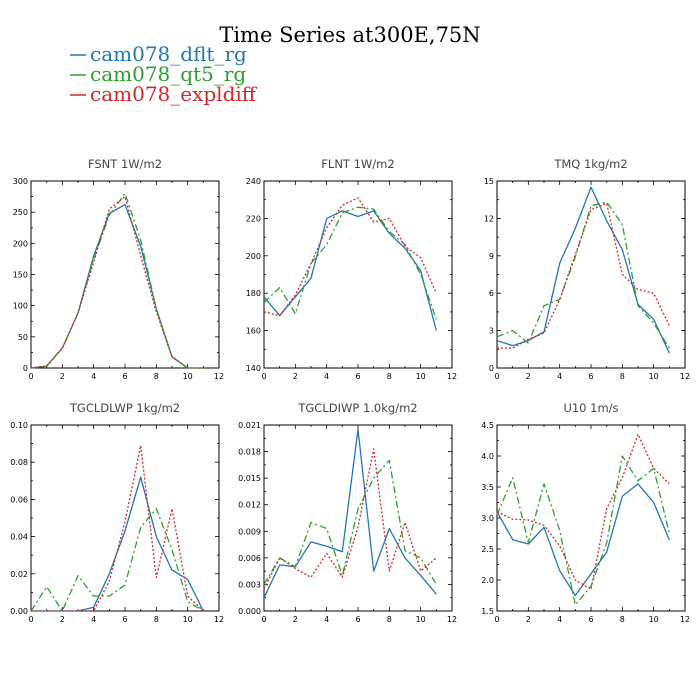  What do you see at coordinates (249, 584) in the screenshot?
I see `y-tick-label: 0.003` at bounding box center [249, 584].